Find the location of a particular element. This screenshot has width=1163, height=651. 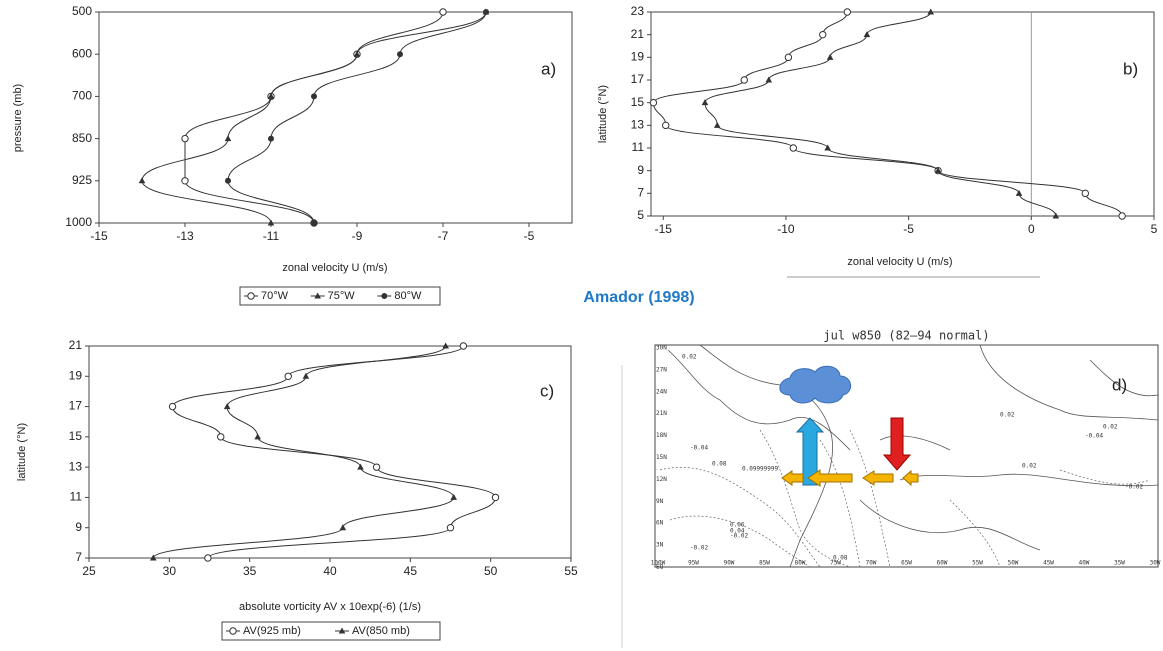

map-lon-label: 65W is located at coordinates (906, 563).